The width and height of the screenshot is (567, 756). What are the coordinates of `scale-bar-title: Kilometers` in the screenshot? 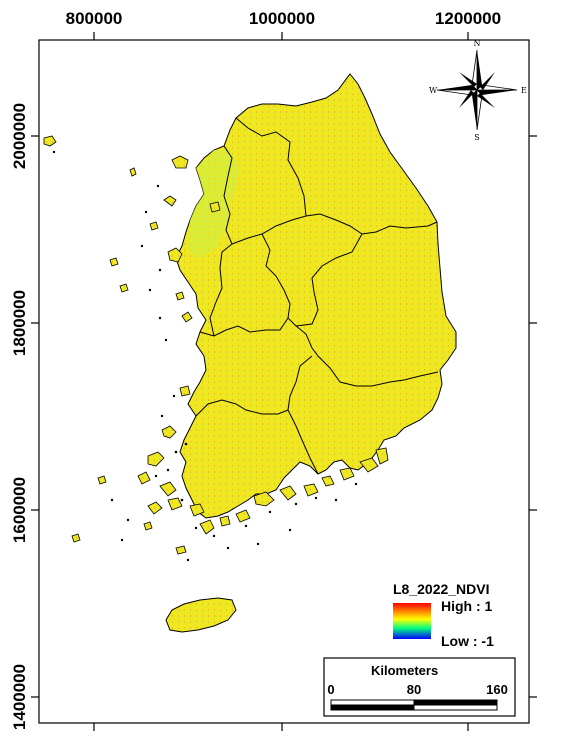 It's located at (404, 670).